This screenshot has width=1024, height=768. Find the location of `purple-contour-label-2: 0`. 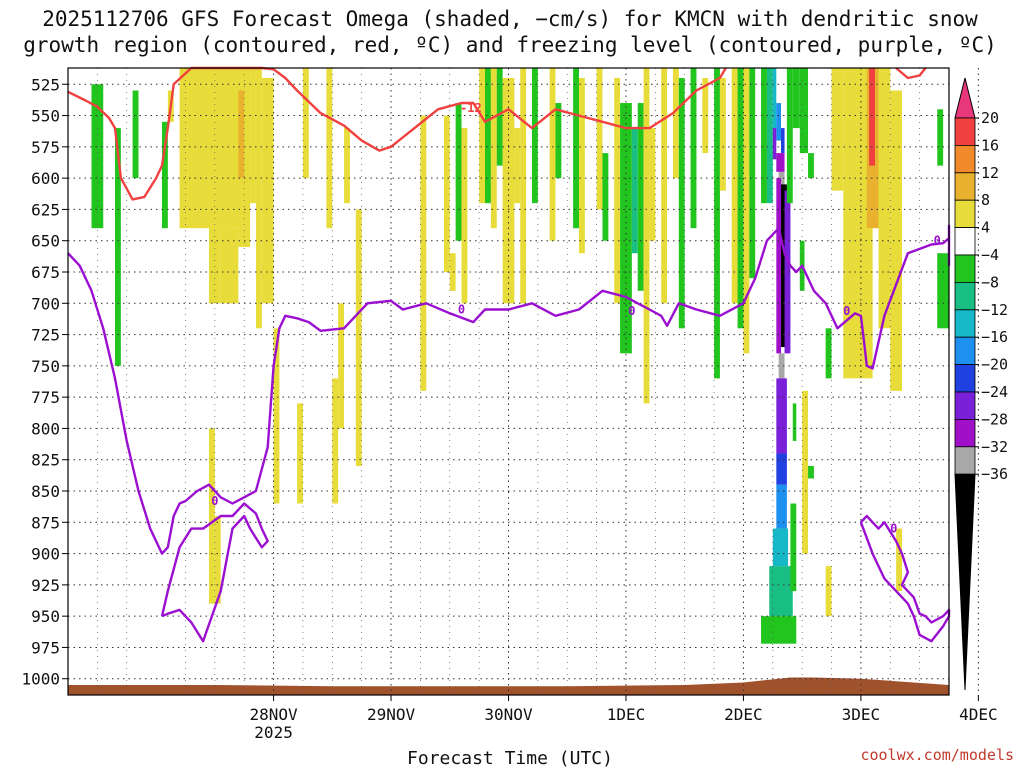

purple-contour-label-2: 0 is located at coordinates (214, 501).